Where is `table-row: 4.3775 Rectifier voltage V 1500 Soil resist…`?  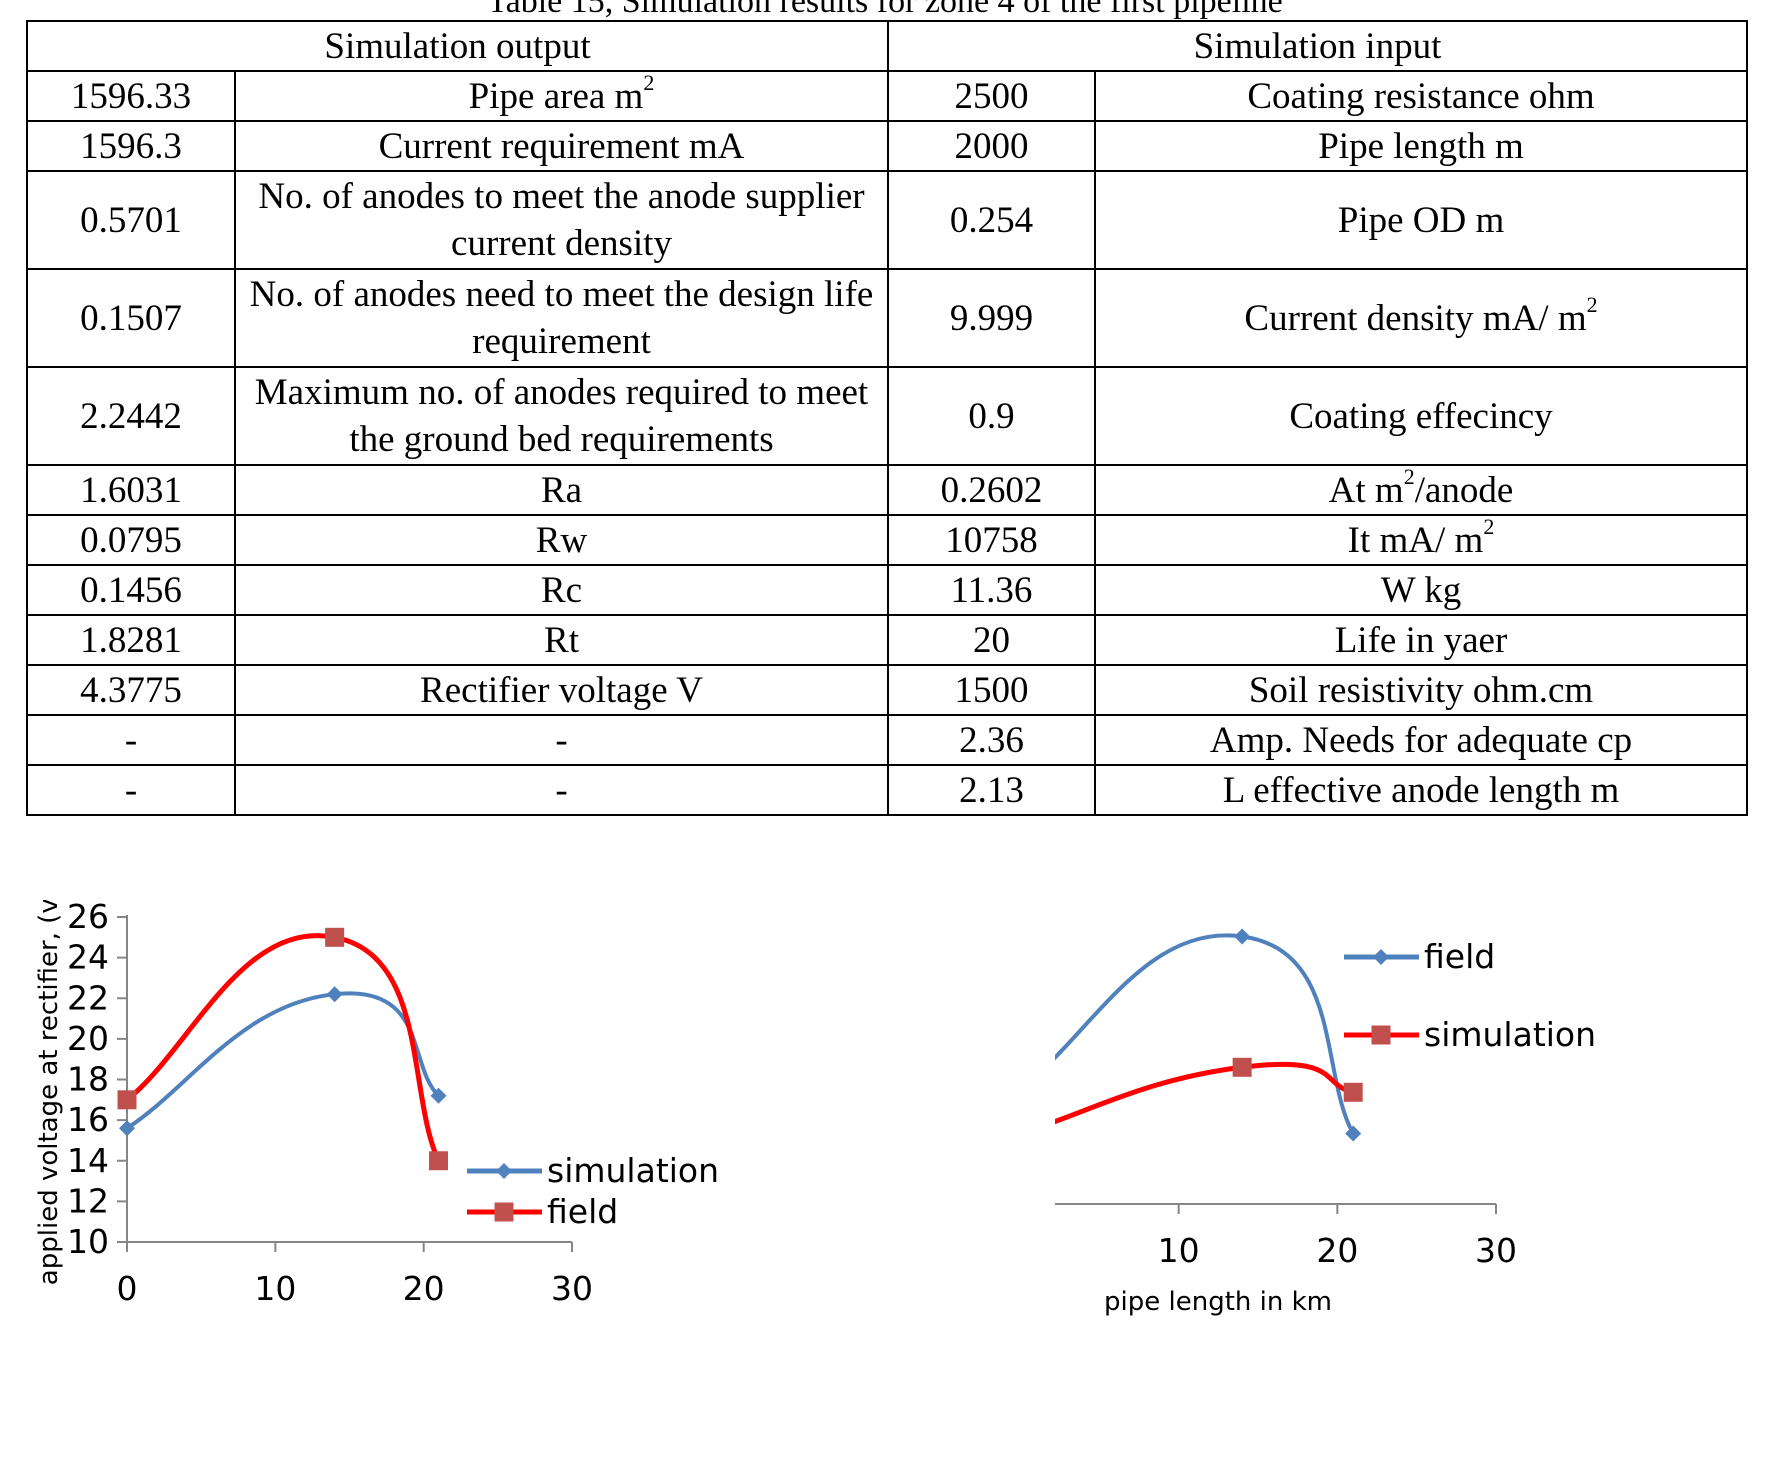 table-row: 4.3775 Rectifier voltage V 1500 Soil resist… is located at coordinates (887, 690).